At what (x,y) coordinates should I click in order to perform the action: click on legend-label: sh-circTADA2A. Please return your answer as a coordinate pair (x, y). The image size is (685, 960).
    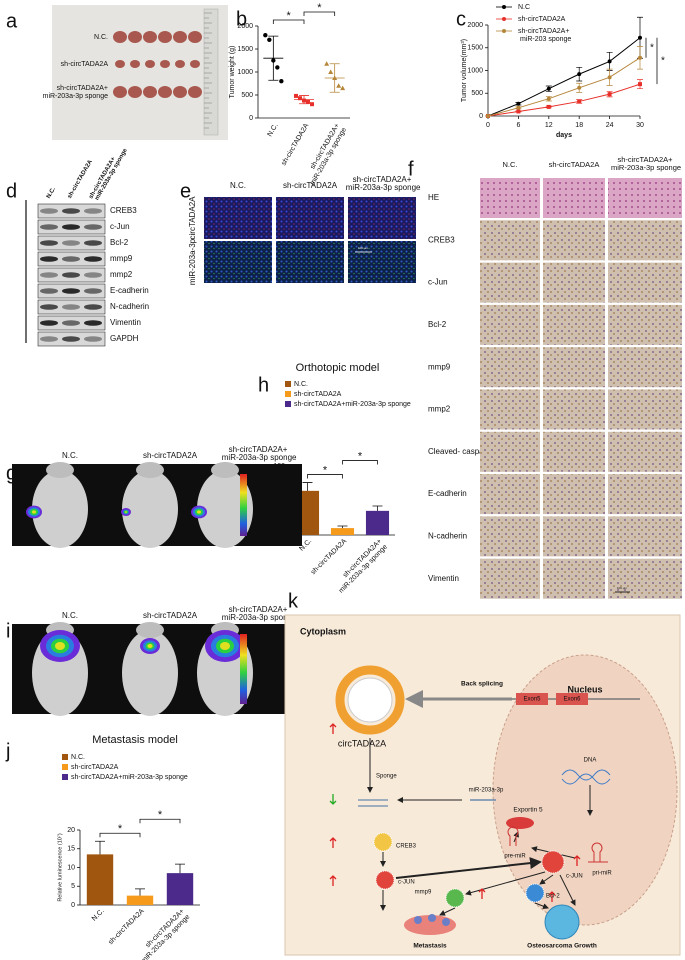
    Looking at the image, I should click on (542, 19).